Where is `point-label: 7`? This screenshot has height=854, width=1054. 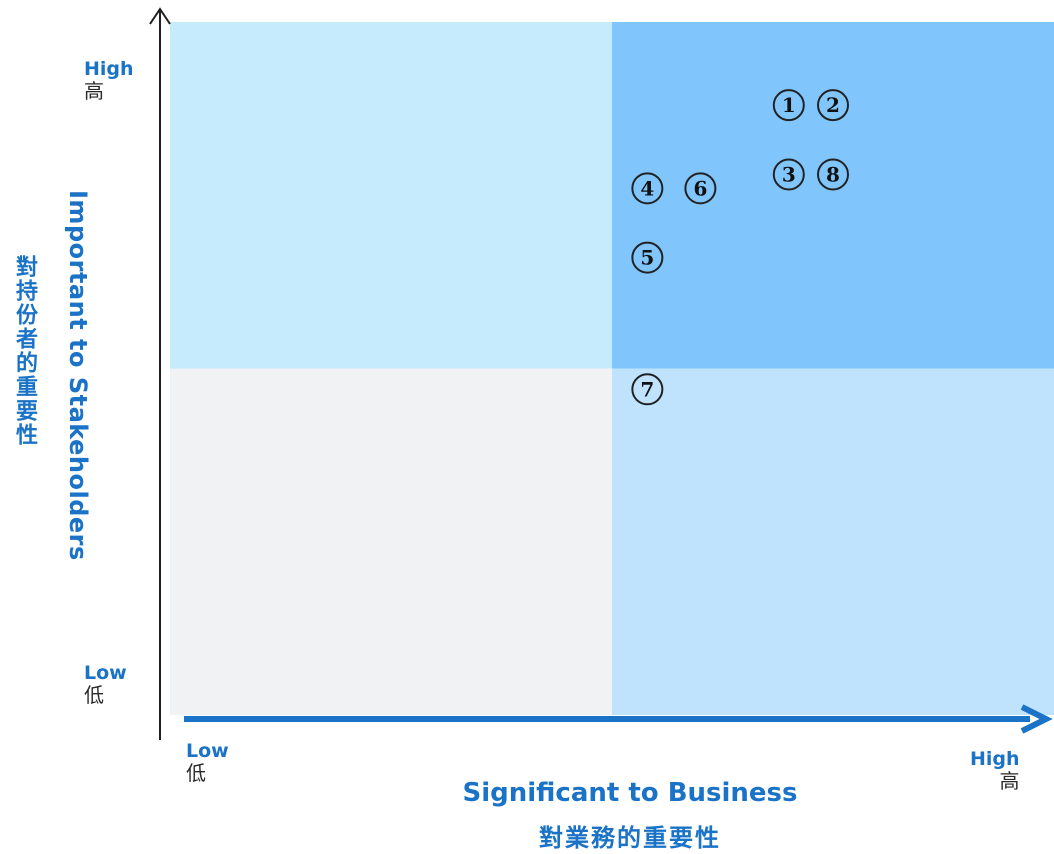
point-label: 7 is located at coordinates (647, 389).